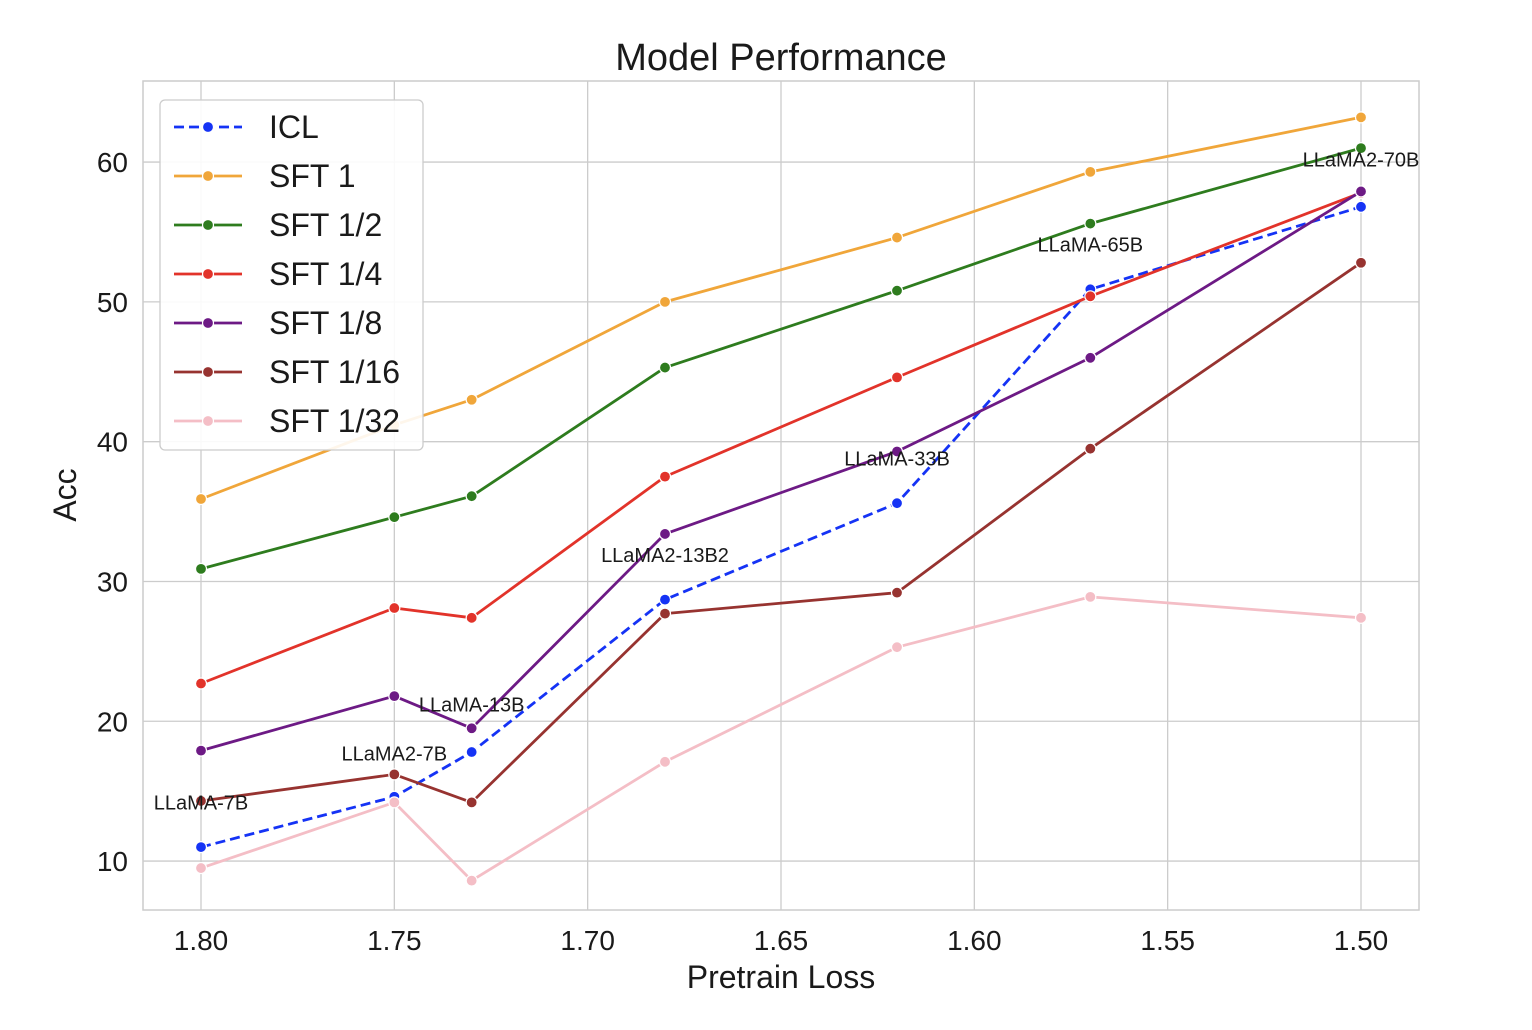  I want to click on model-annotation: LLaMA2-70B, so click(1361, 160).